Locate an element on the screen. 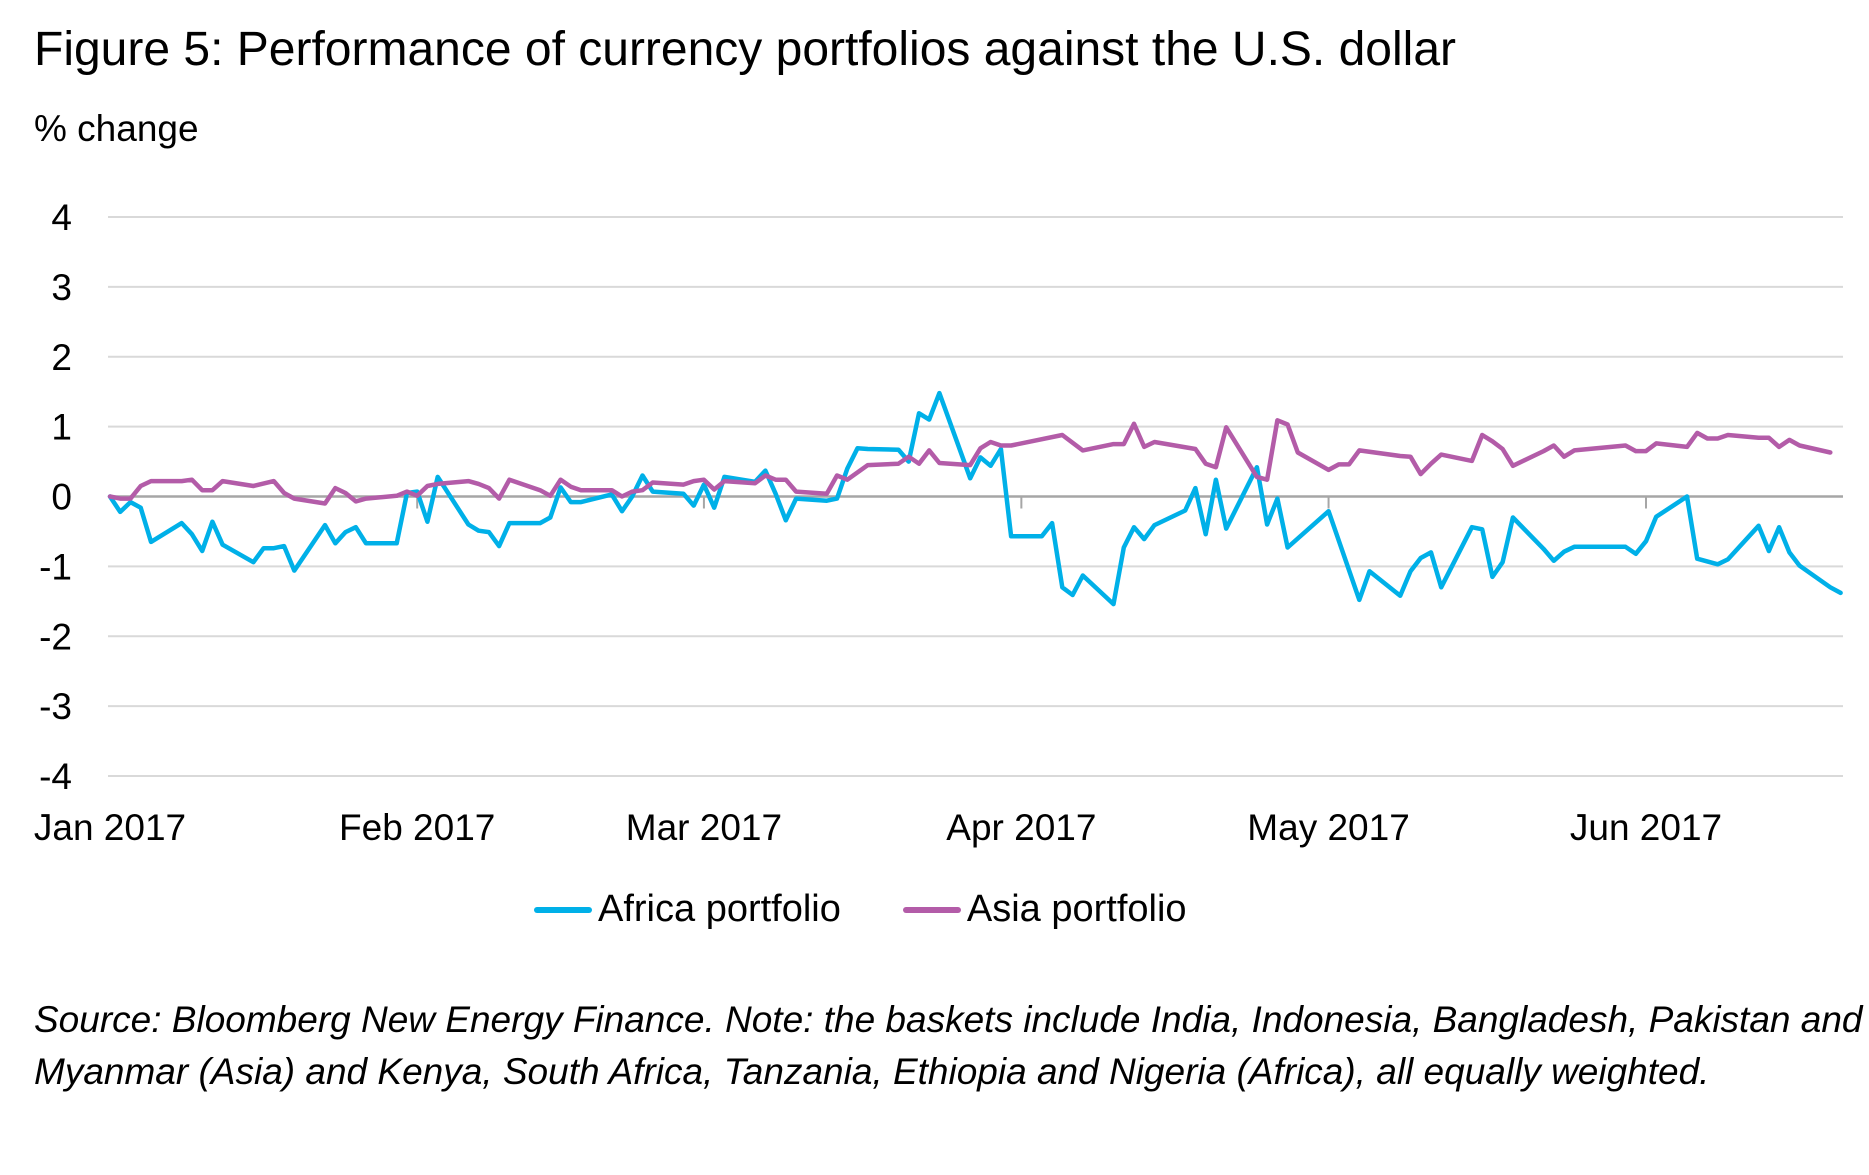  x-tick-label: Jun 2017 is located at coordinates (1646, 827).